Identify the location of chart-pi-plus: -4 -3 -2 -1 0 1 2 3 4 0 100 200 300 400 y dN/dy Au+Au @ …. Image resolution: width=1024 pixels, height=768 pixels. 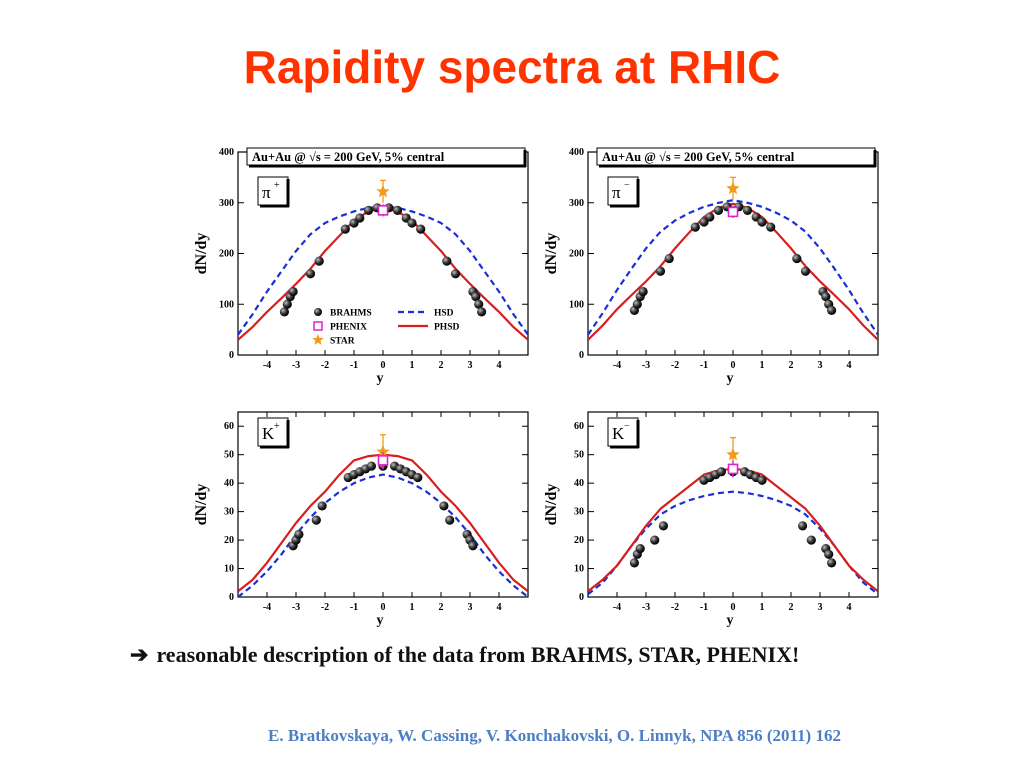
(360, 270).